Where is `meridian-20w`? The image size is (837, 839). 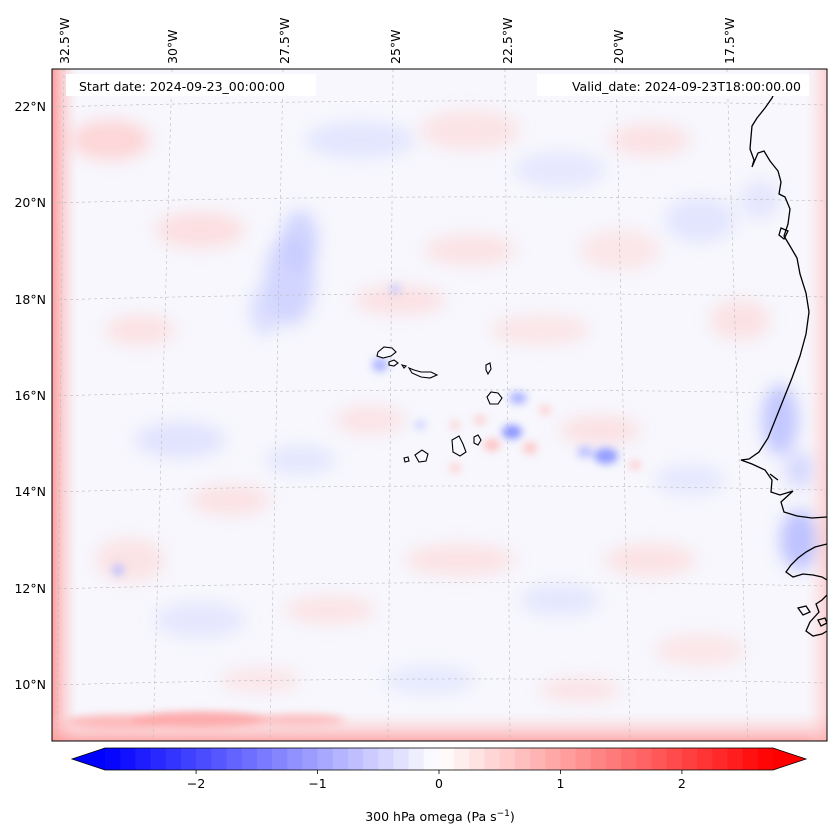 meridian-20w is located at coordinates (623, 405).